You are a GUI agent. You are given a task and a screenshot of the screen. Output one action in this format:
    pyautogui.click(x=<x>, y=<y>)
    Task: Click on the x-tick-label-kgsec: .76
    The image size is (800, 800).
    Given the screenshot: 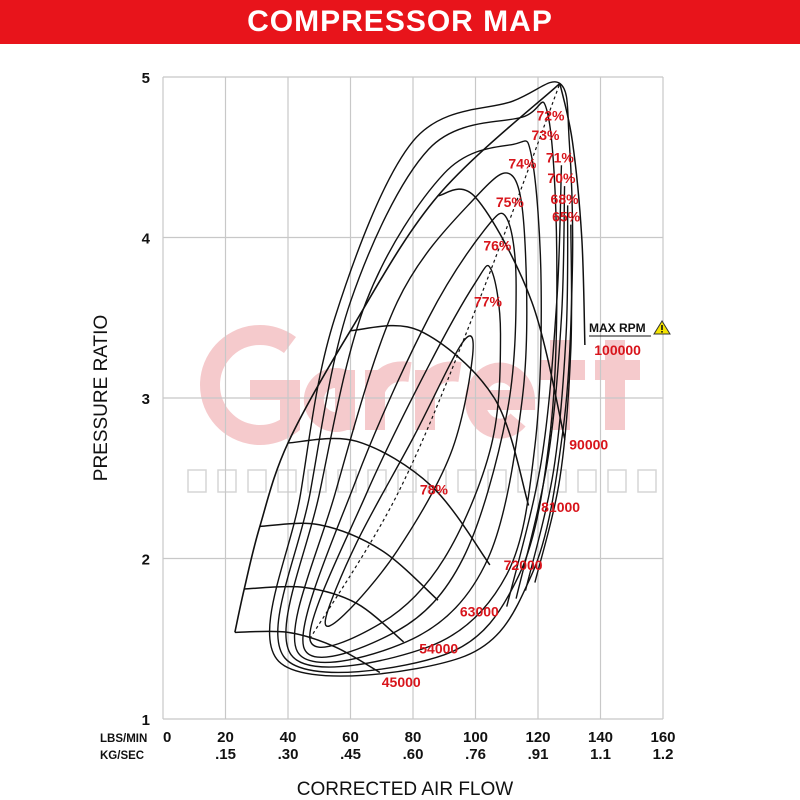 What is the action you would take?
    pyautogui.click(x=475, y=754)
    